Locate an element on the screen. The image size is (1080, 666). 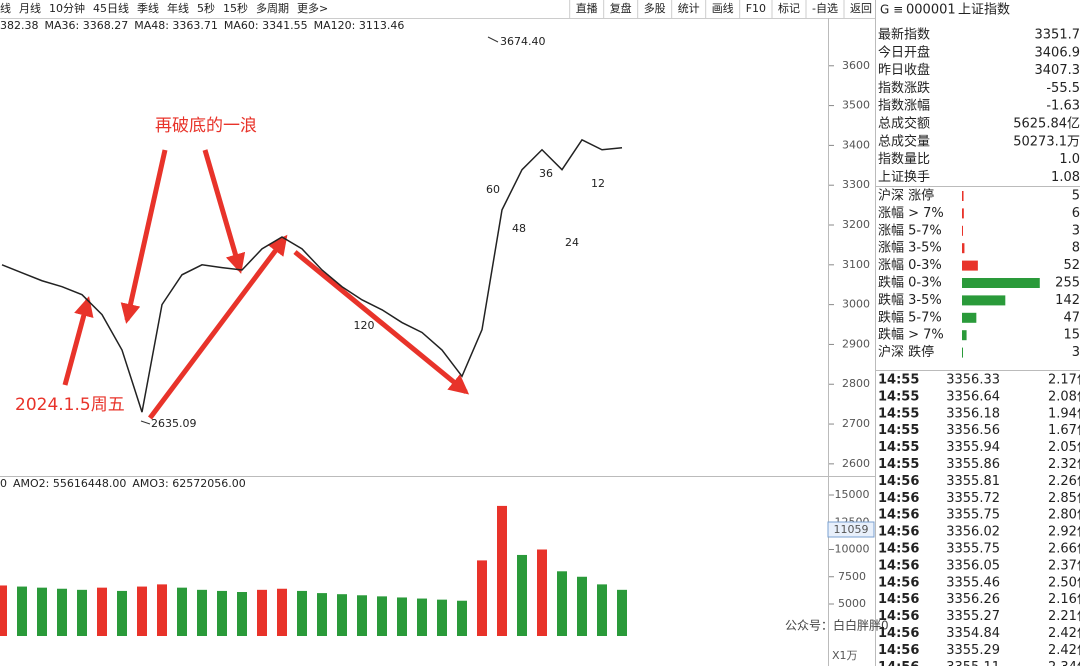
breadth-count: 15 is located at coordinates (1071, 335).